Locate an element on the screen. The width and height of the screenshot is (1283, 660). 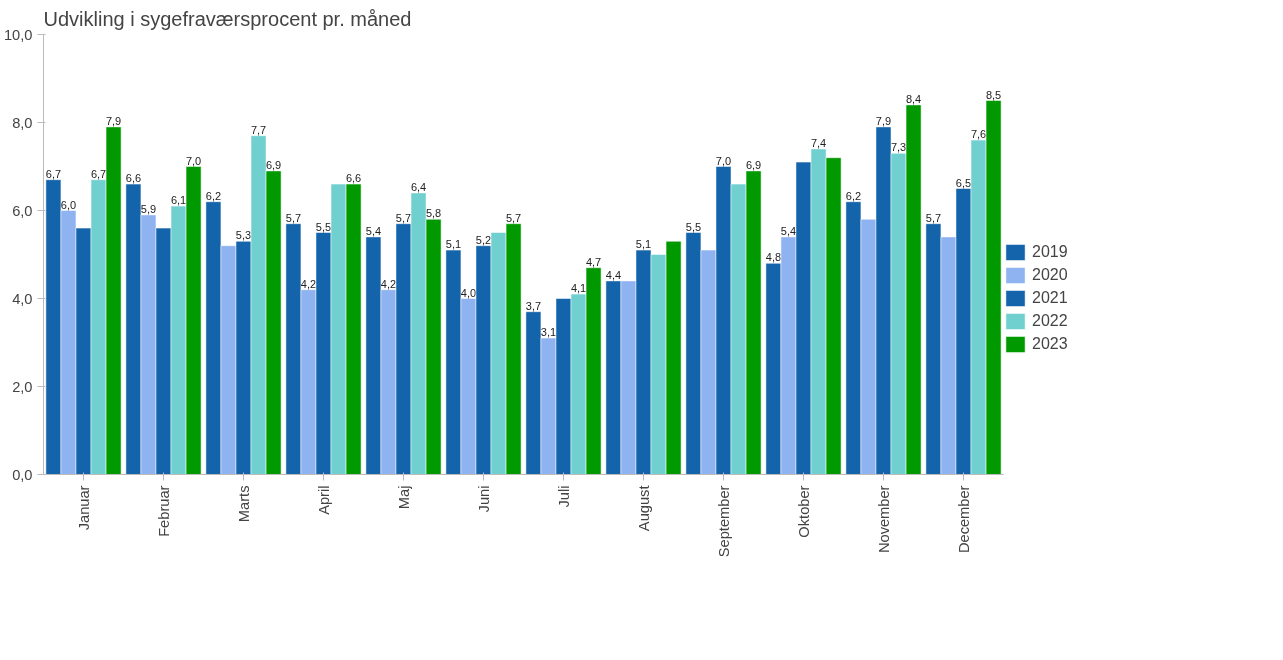
data-label: 4,0 is located at coordinates (468, 292).